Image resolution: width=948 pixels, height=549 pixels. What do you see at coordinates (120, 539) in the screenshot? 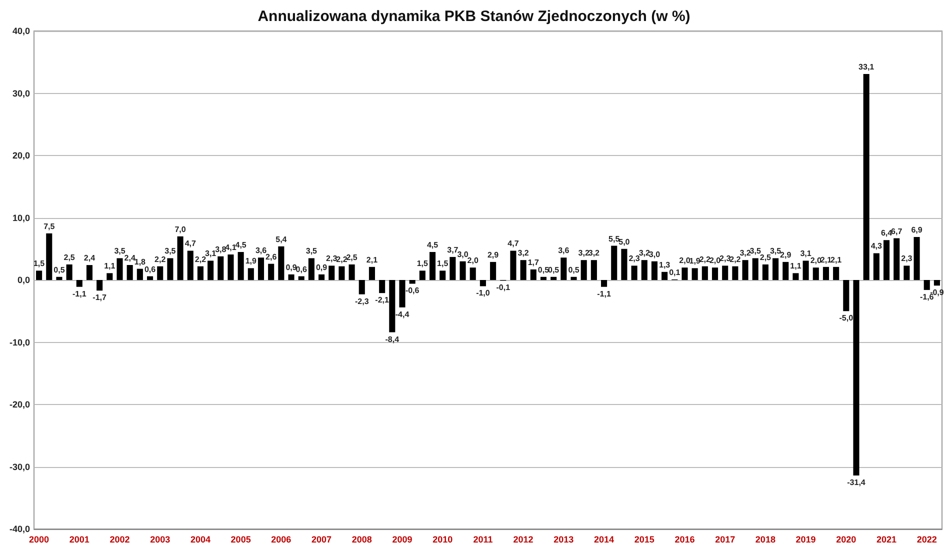
I see `x-tick-label: 2002` at bounding box center [120, 539].